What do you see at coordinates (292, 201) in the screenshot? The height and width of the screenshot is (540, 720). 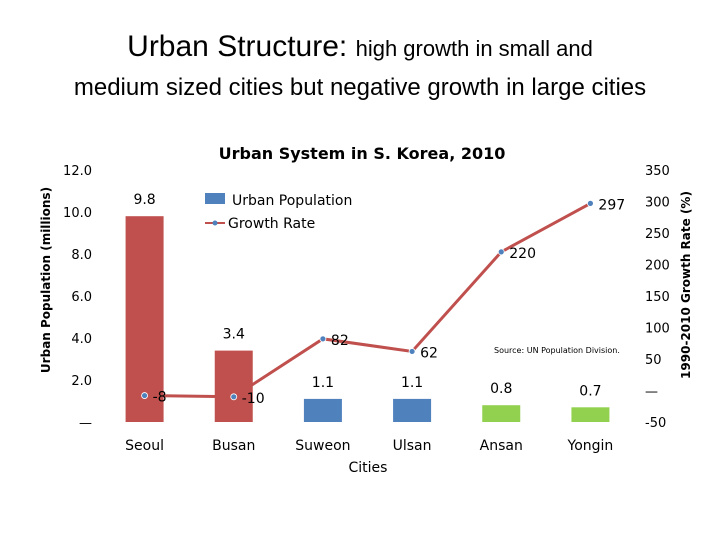 I see `legend-label-population: Urban Population` at bounding box center [292, 201].